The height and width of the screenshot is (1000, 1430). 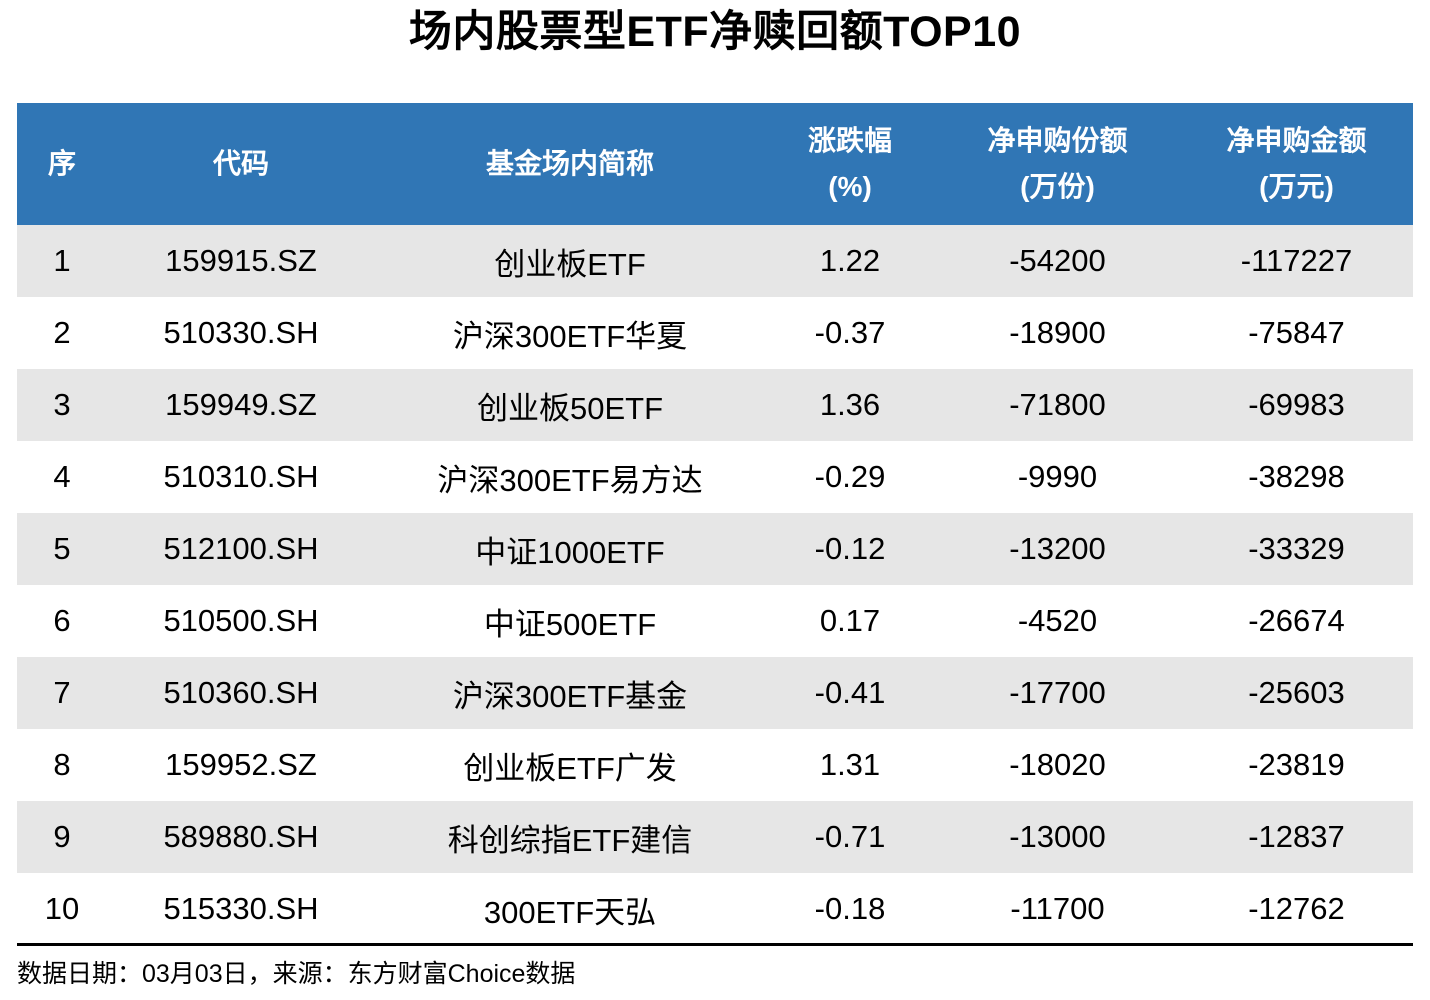 What do you see at coordinates (850, 404) in the screenshot?
I see `cell-change-pct: 1.36` at bounding box center [850, 404].